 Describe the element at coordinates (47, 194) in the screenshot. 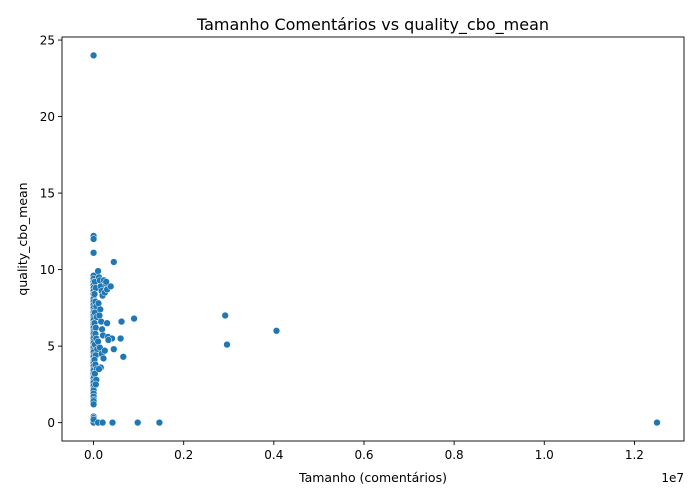

I see `y-tick-label: 15` at that location.